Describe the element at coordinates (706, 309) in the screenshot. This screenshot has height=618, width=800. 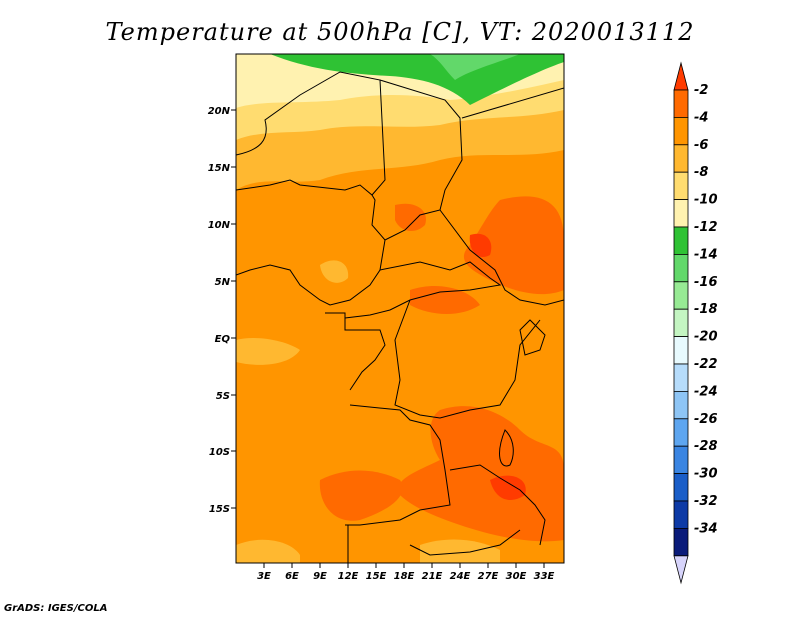
I see `colorbar-label: -18` at that location.